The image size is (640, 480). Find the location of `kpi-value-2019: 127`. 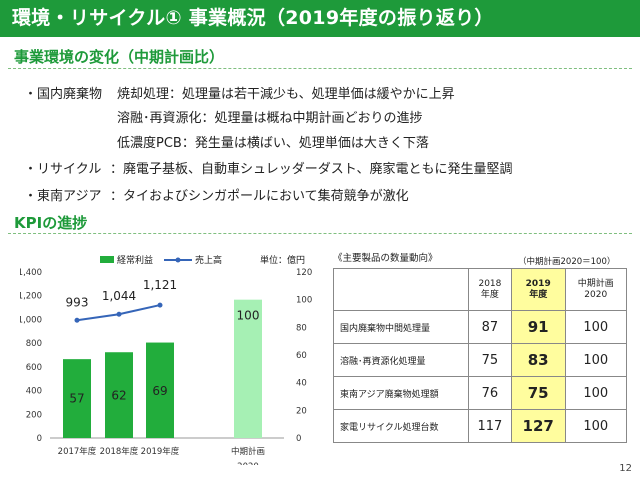

kpi-value-2019: 127 is located at coordinates (538, 426).